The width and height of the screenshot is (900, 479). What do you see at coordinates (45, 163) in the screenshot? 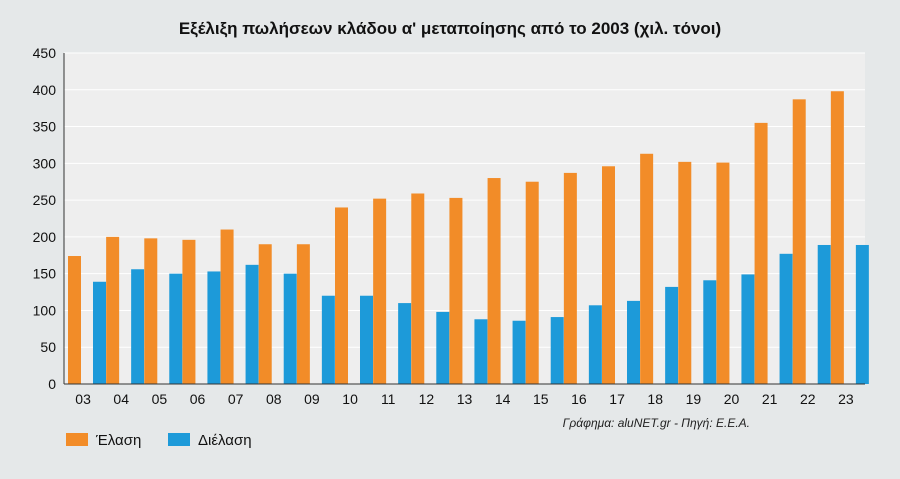
I see `y-tick-label: 300` at bounding box center [45, 163].